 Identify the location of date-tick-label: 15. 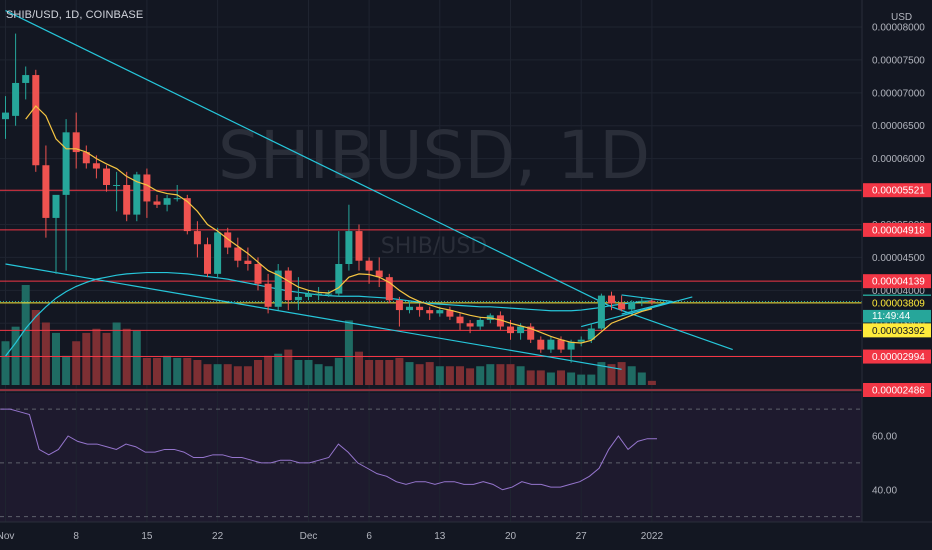
(147, 536).